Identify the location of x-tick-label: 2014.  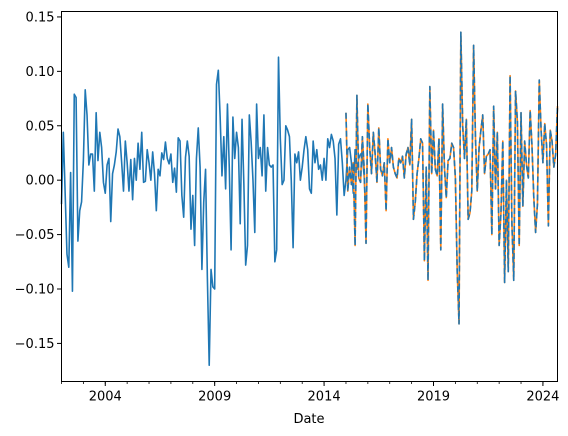
(324, 397).